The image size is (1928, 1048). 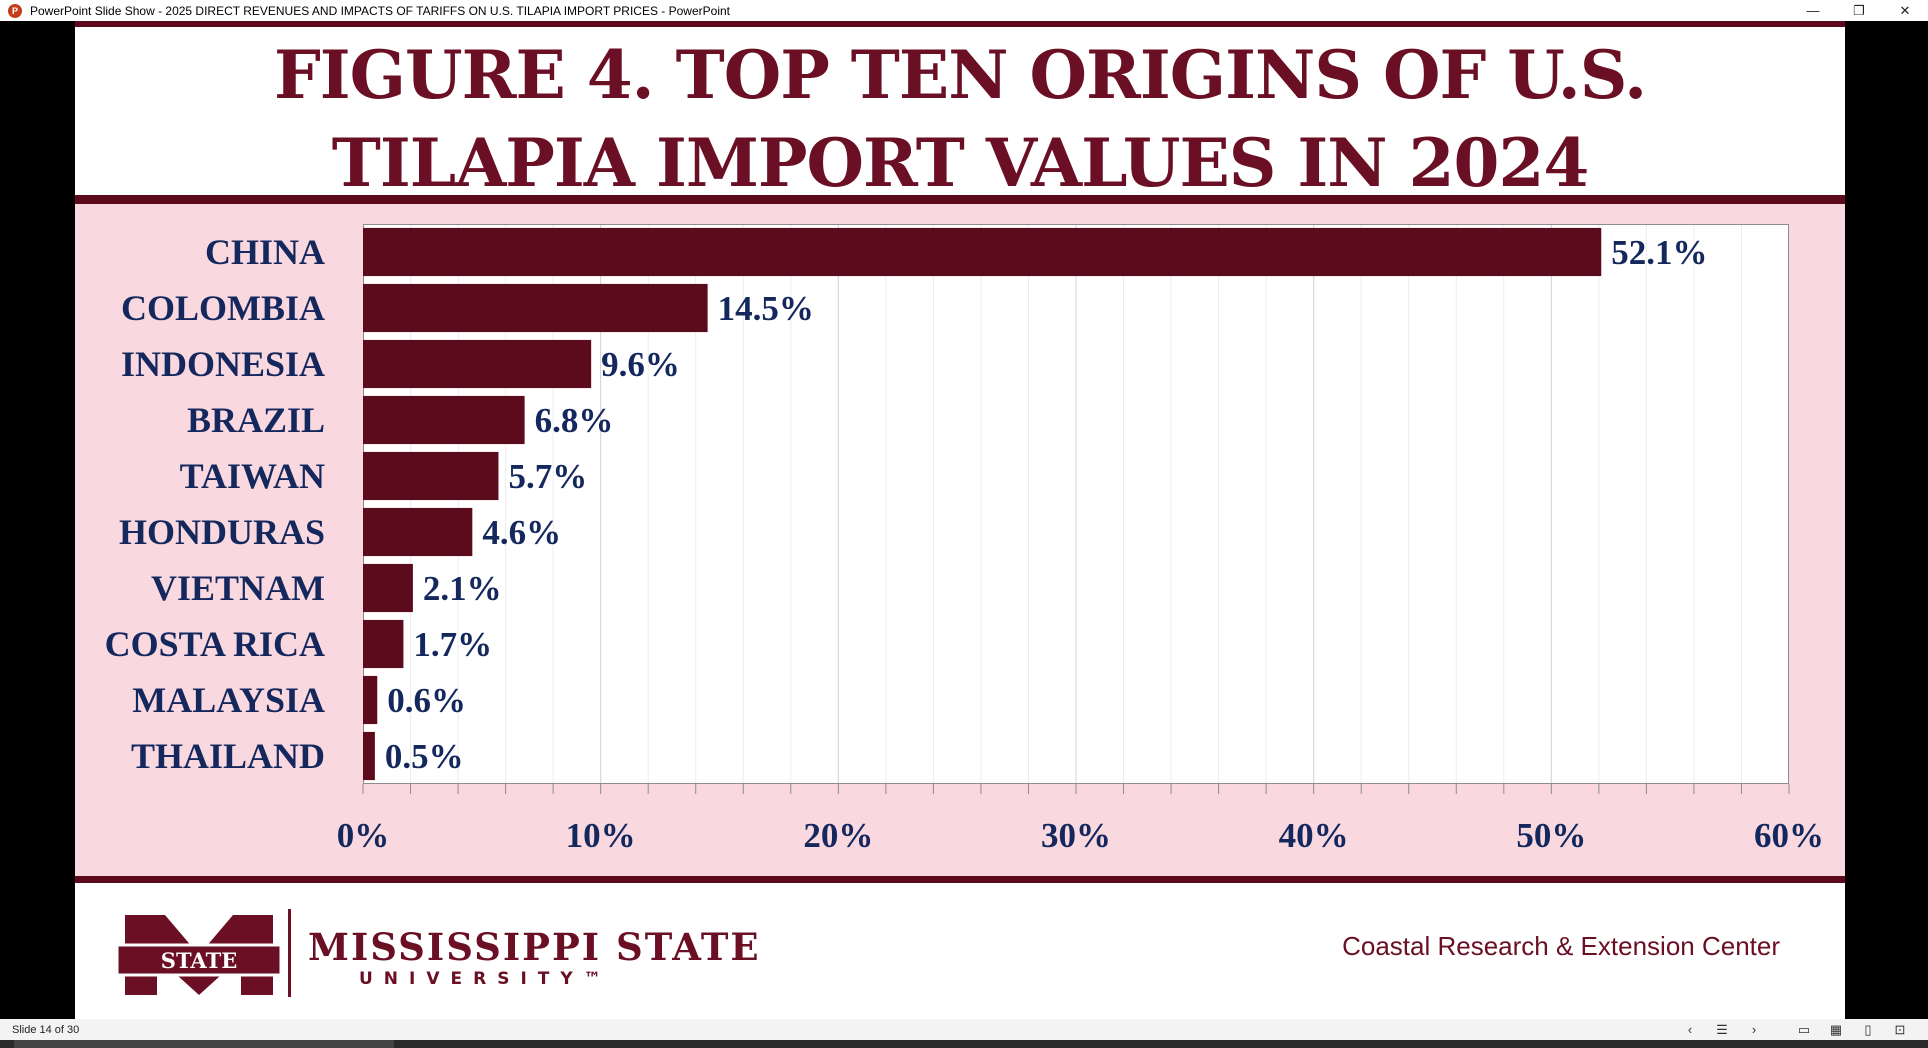 What do you see at coordinates (534, 947) in the screenshot?
I see `university-name: MISSISSIPPI STATE` at bounding box center [534, 947].